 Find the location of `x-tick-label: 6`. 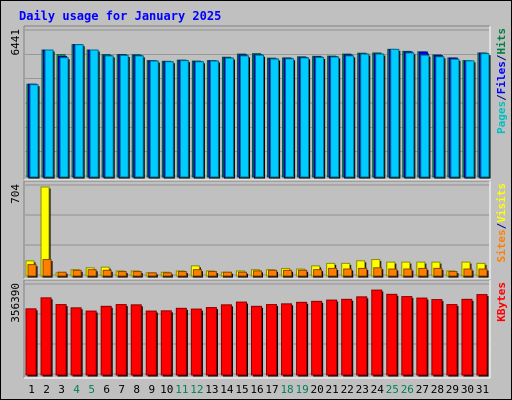

x-tick-label: 6 is located at coordinates (106, 389).